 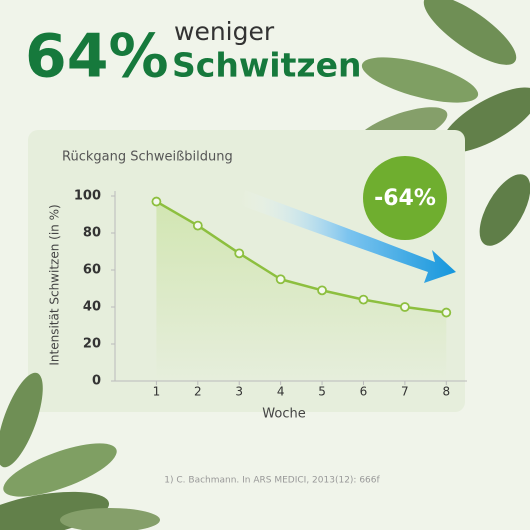 What do you see at coordinates (348, 236) in the screenshot?
I see `trend-arrow` at bounding box center [348, 236].